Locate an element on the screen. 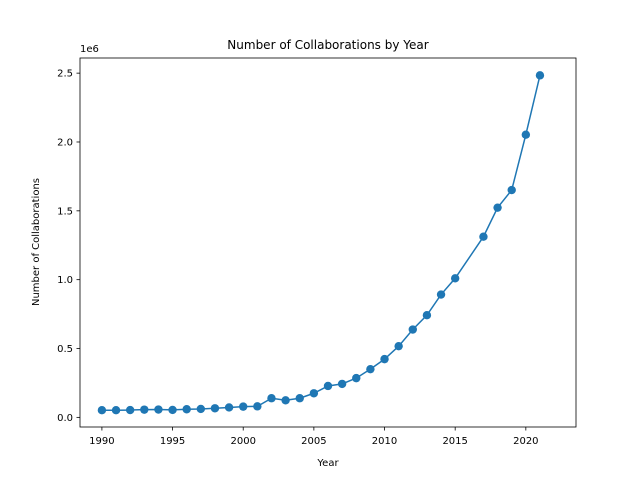 The width and height of the screenshot is (640, 480). y-tick-label: 1.0 is located at coordinates (65, 280).